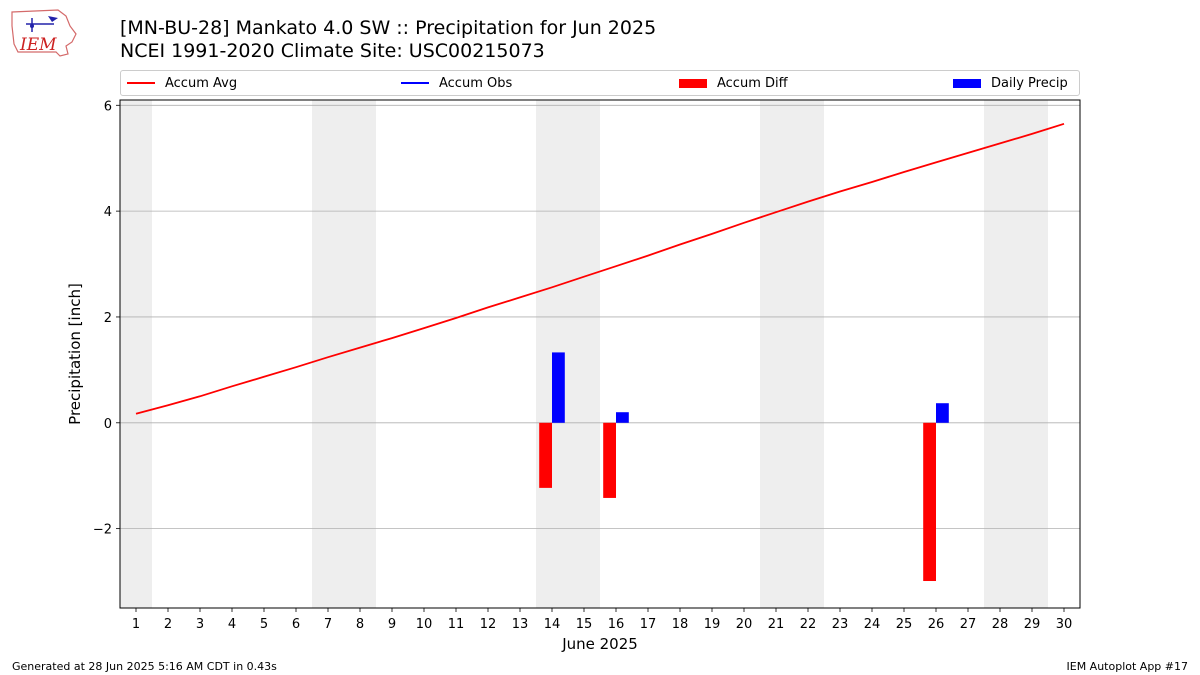 The image size is (1200, 675). What do you see at coordinates (360, 624) in the screenshot?
I see `x-tick-label: 8` at bounding box center [360, 624].